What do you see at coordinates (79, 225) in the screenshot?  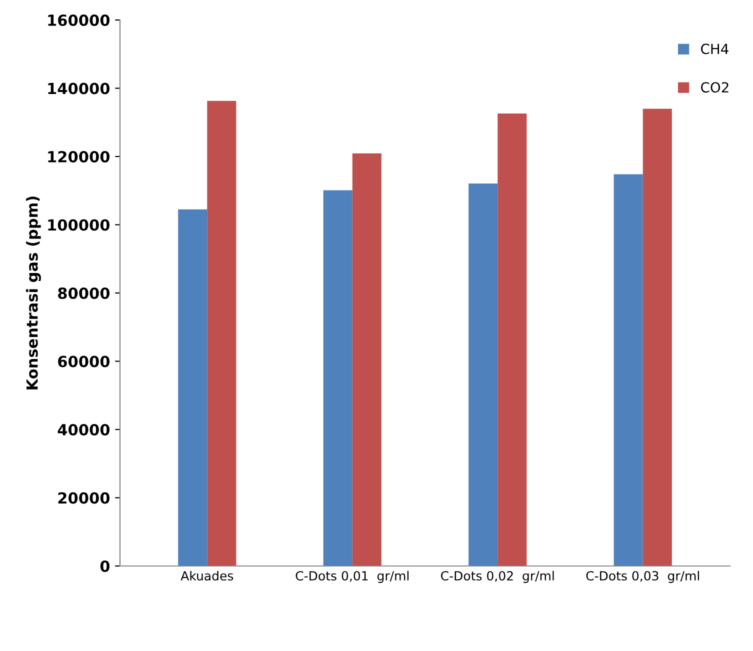 I see `y-tick-label: 100000` at bounding box center [79, 225].